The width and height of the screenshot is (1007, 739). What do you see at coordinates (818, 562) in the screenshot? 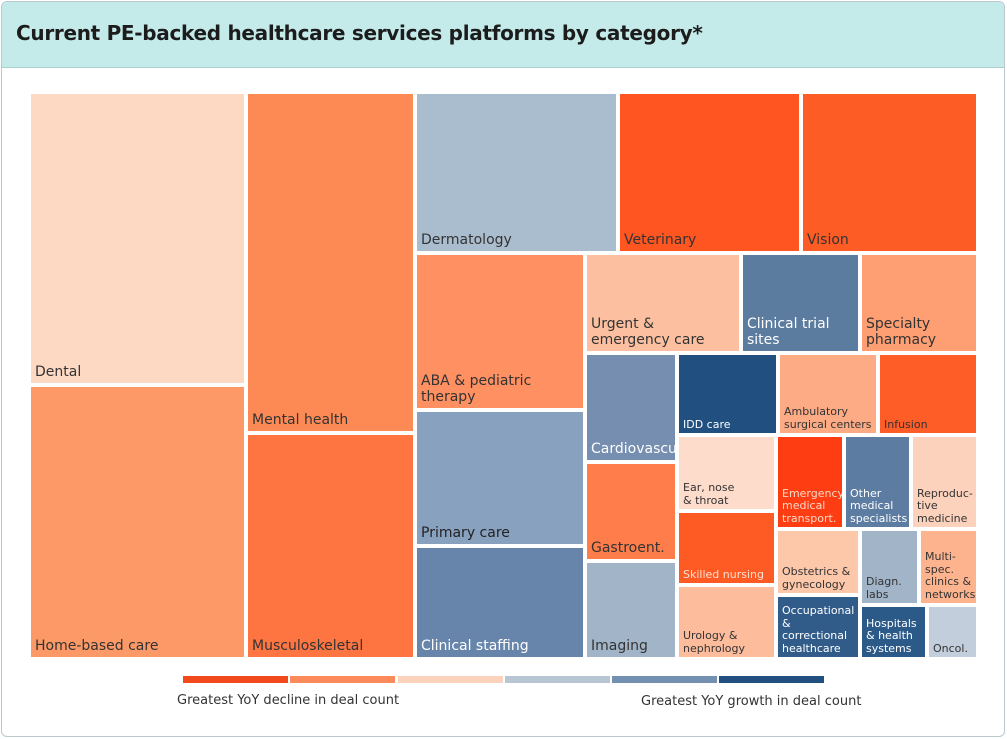
I see `tile-obstetrics-gynecology: Obstetrics & gynecology` at bounding box center [818, 562].